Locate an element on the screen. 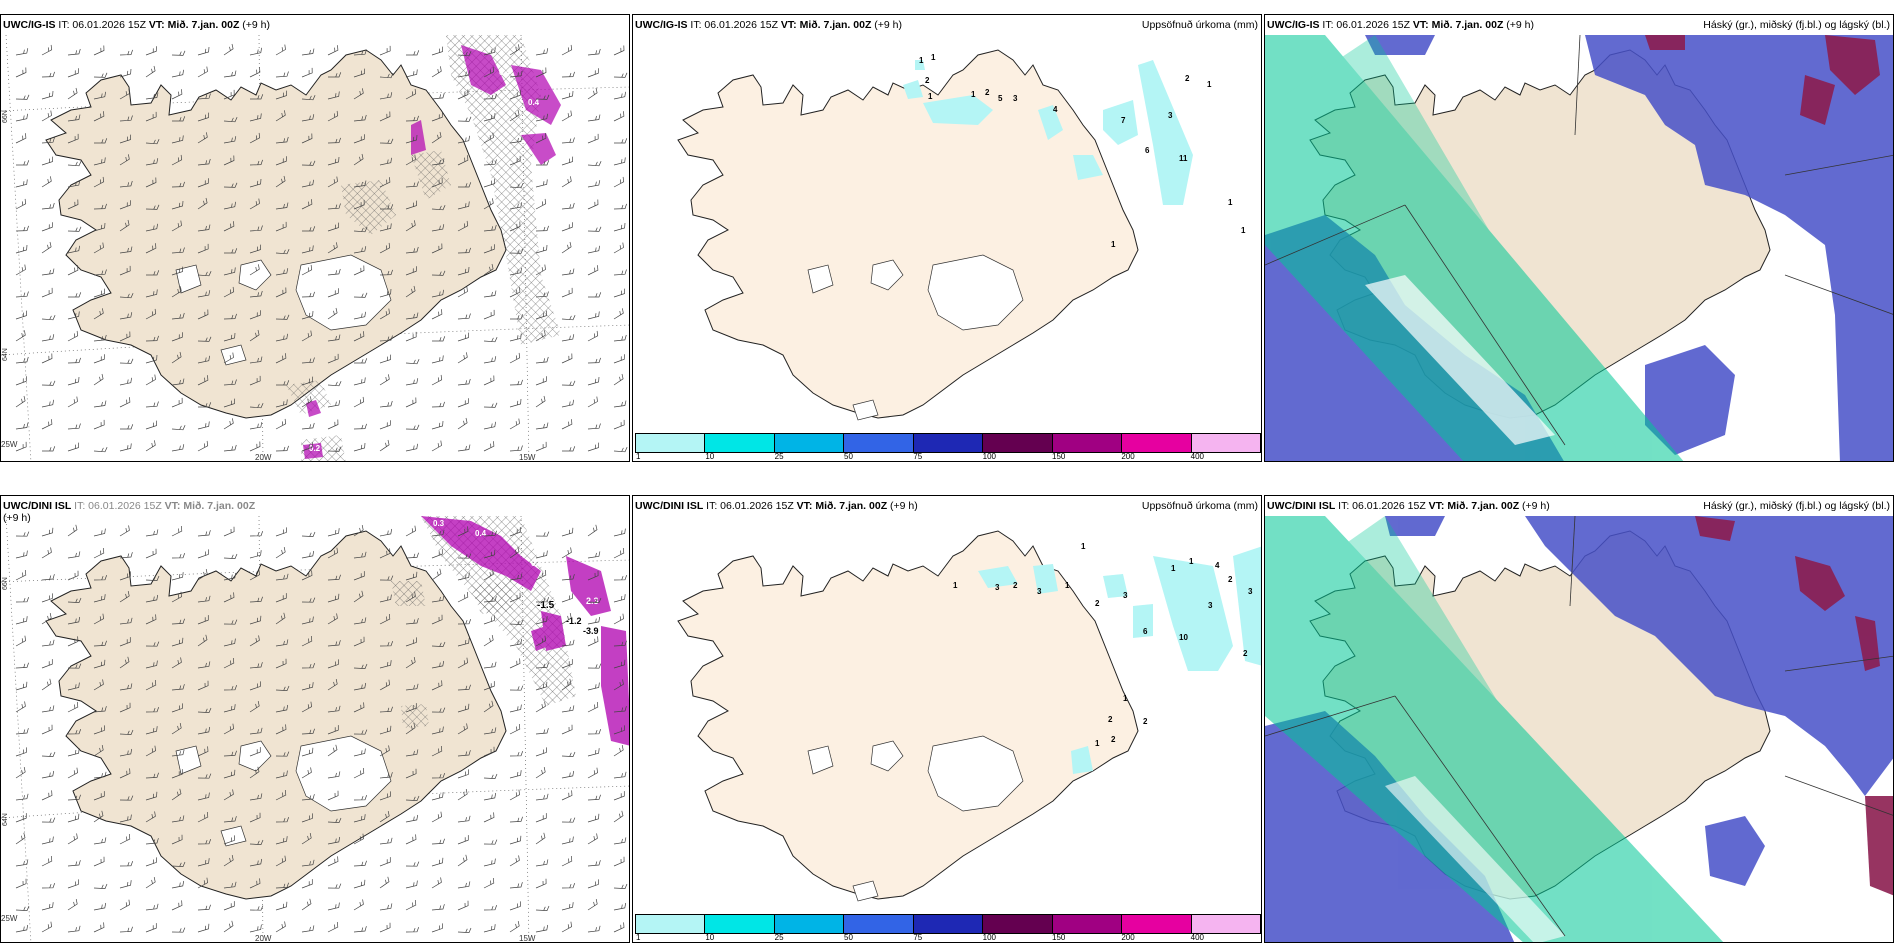 The width and height of the screenshot is (1900, 950). colorbar-tick-label: 50 is located at coordinates (848, 456).